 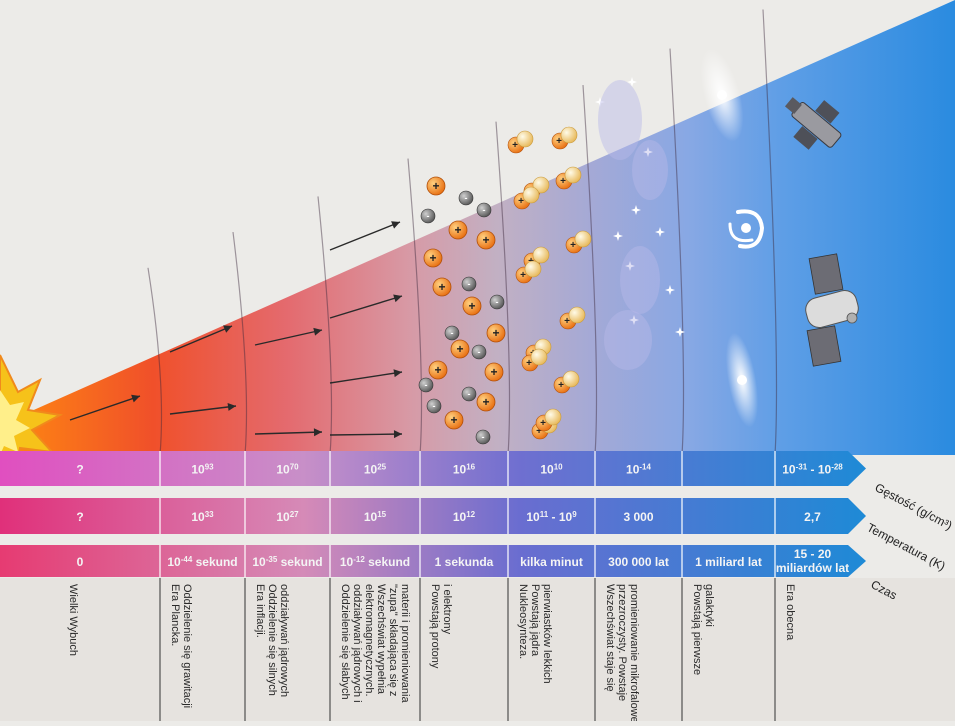 What do you see at coordinates (812, 517) in the screenshot?
I see `temperature-row-cell: 2,7` at bounding box center [812, 517].